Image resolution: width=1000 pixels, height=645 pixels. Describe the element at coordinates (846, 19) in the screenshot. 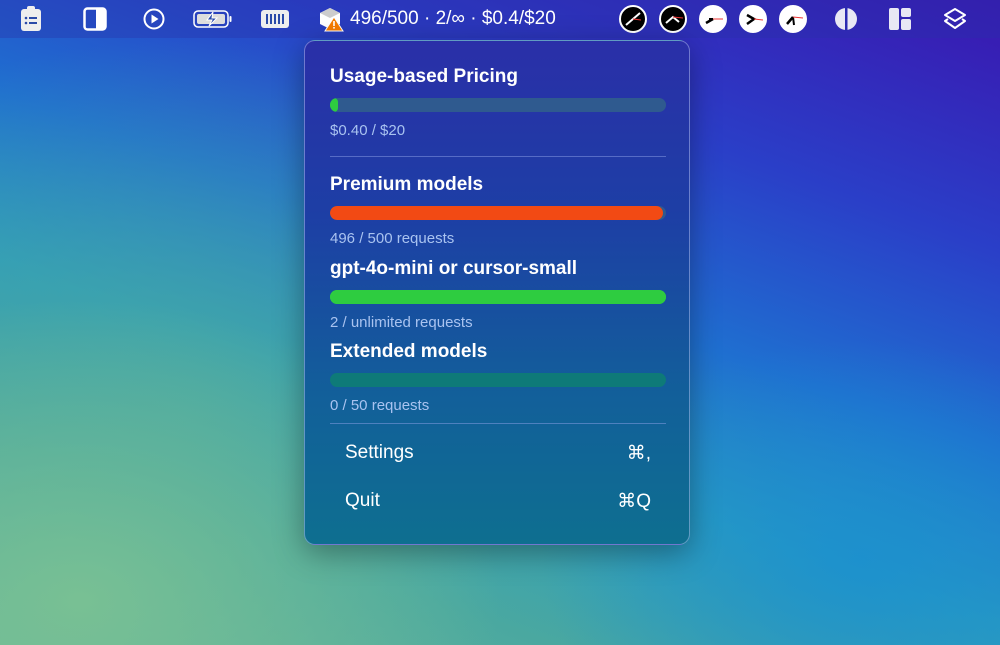

I see `contrast-icon` at that location.